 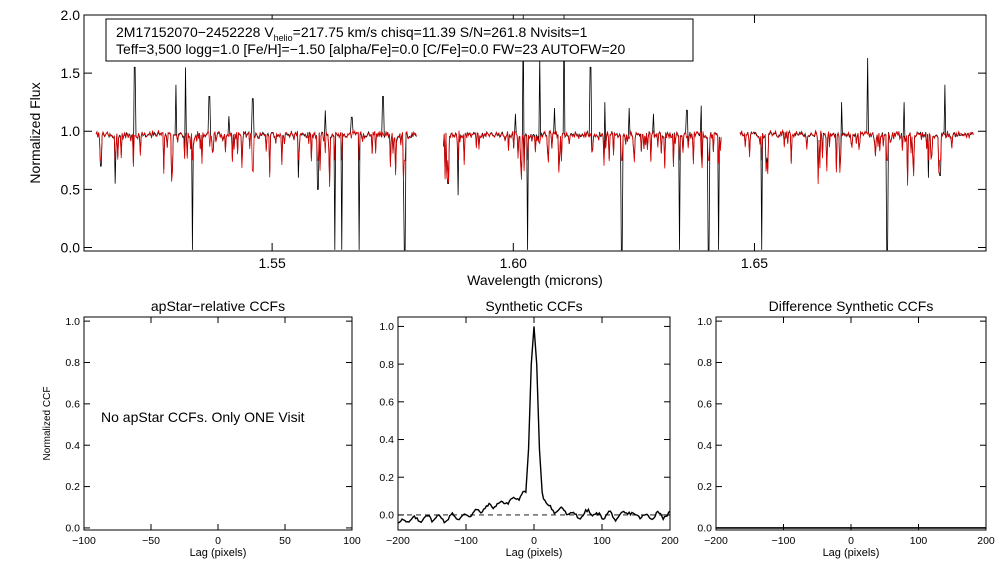 I want to click on star-id: 2M17152070−2452228, so click(x=190, y=32).